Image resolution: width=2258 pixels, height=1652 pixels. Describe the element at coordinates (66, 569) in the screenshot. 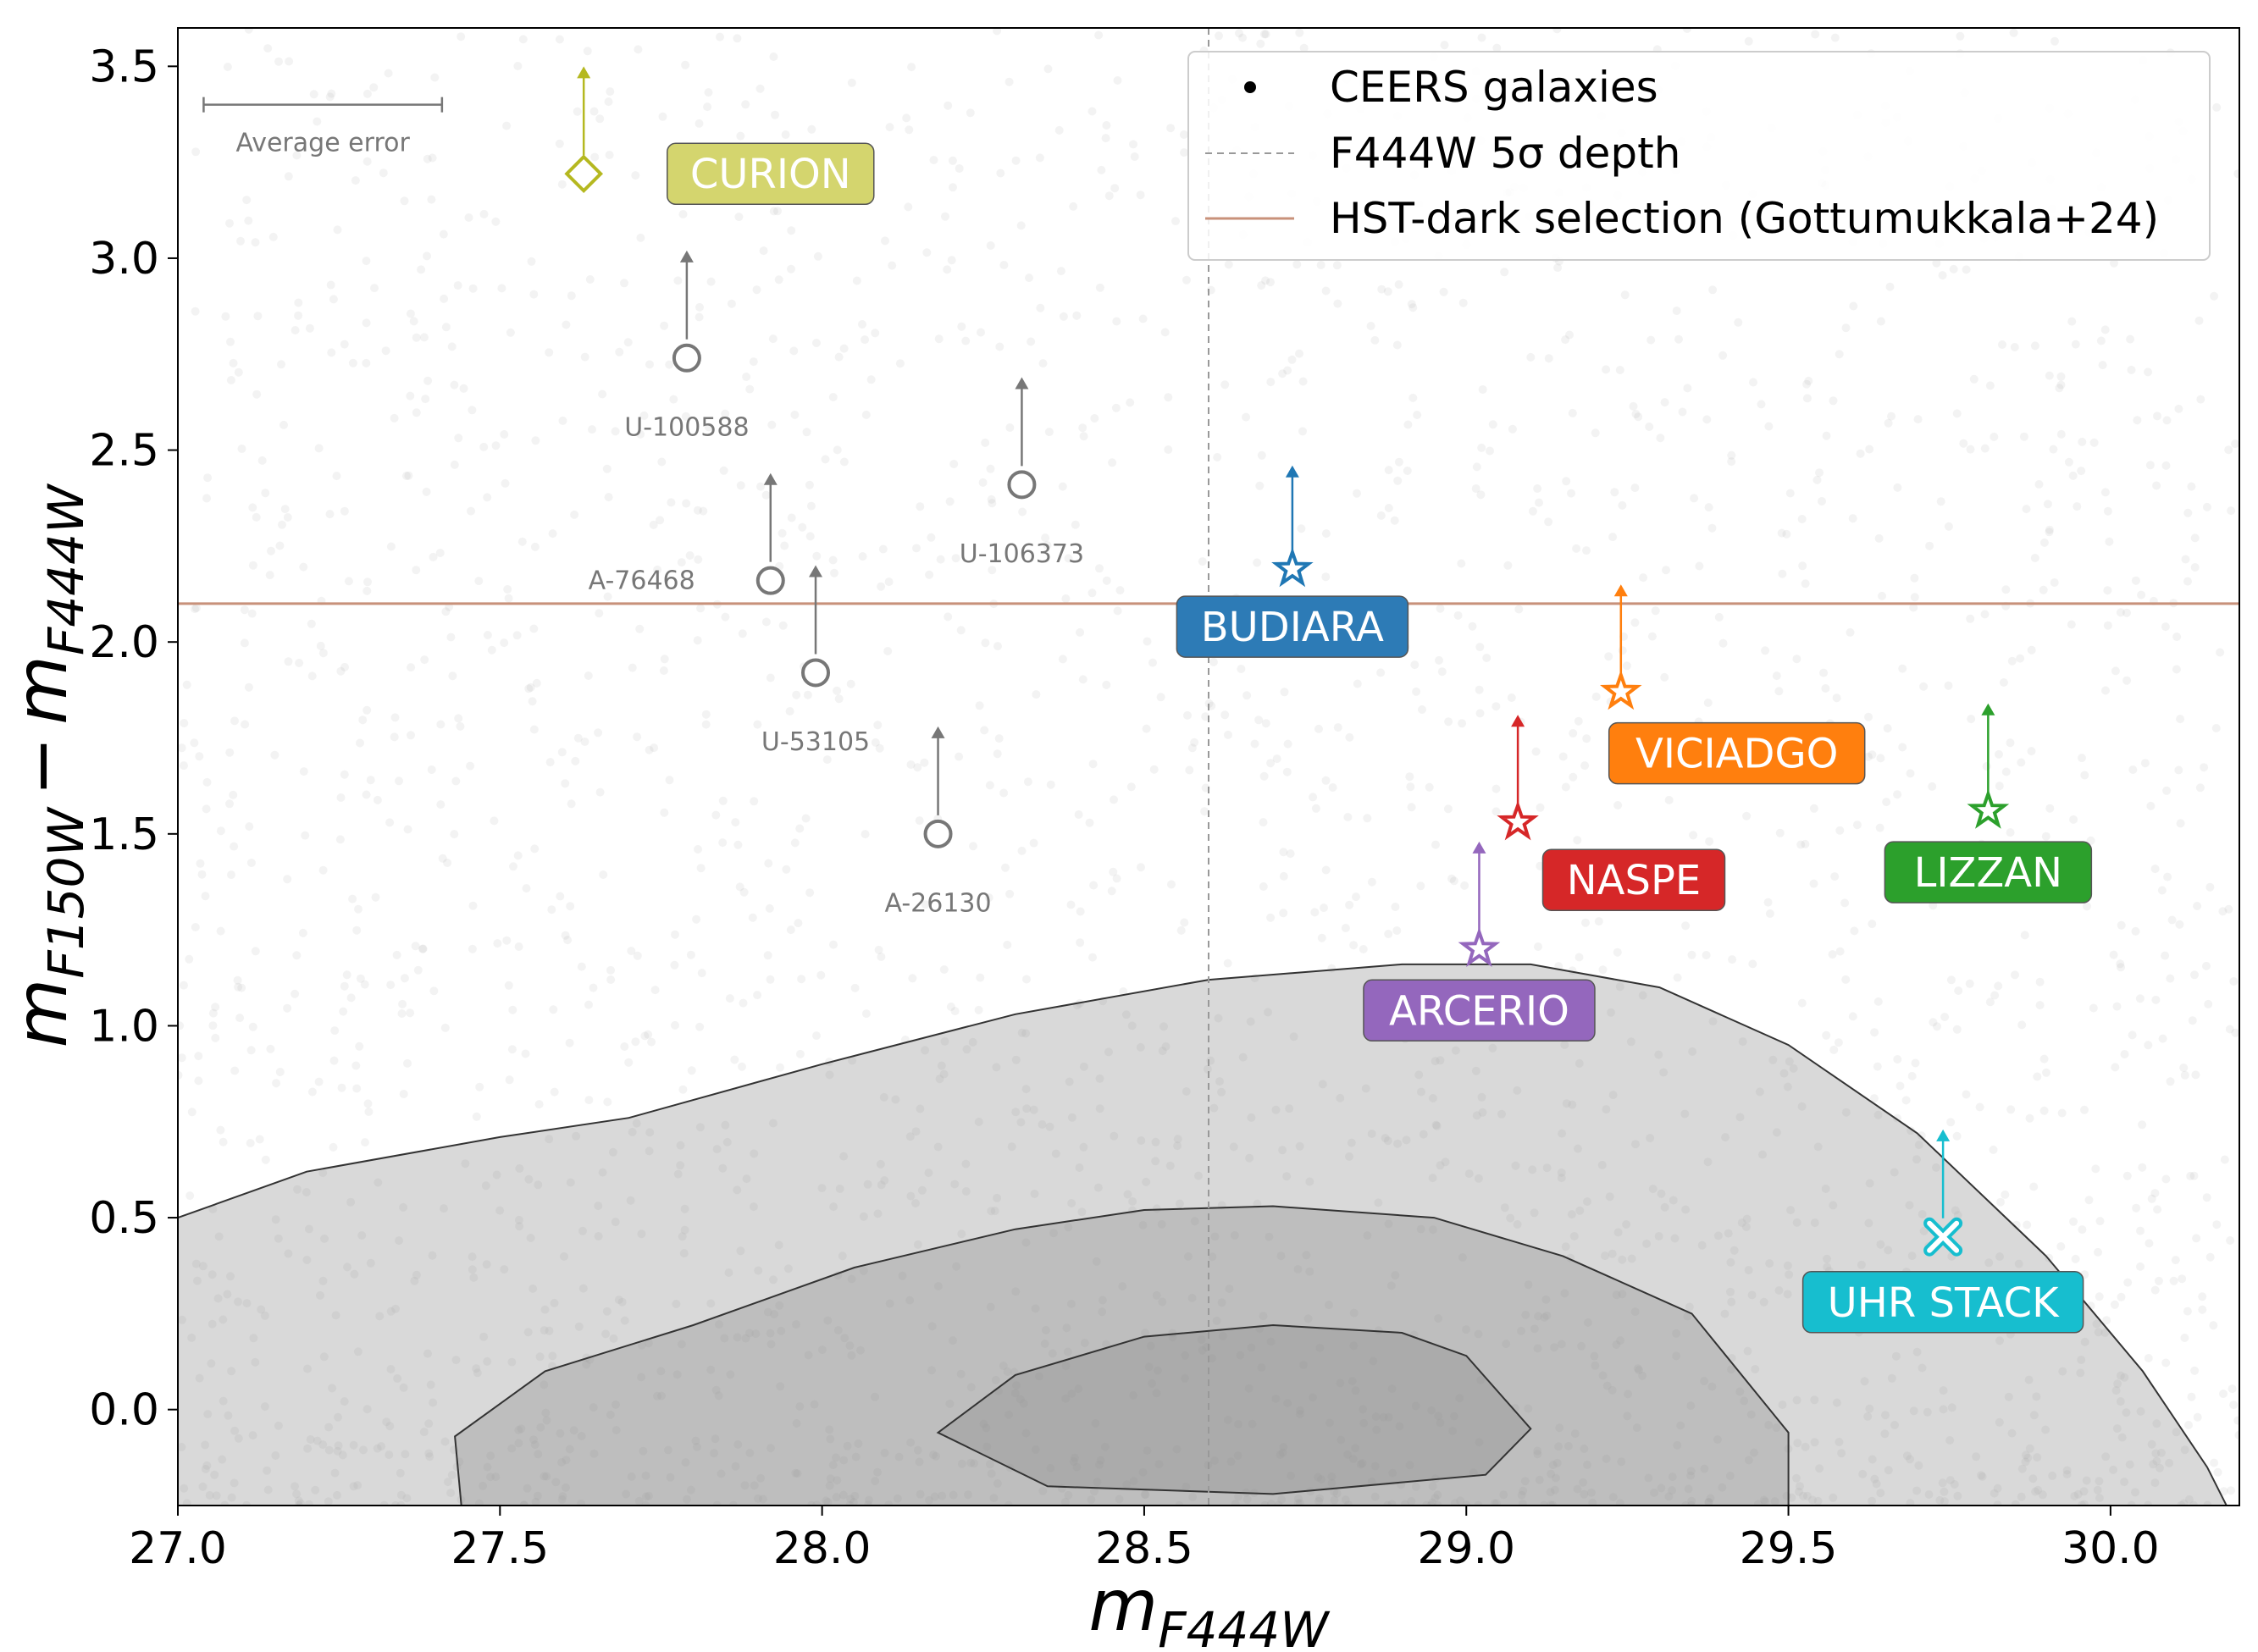

I see `y-axis-title-sub2: F444W` at that location.